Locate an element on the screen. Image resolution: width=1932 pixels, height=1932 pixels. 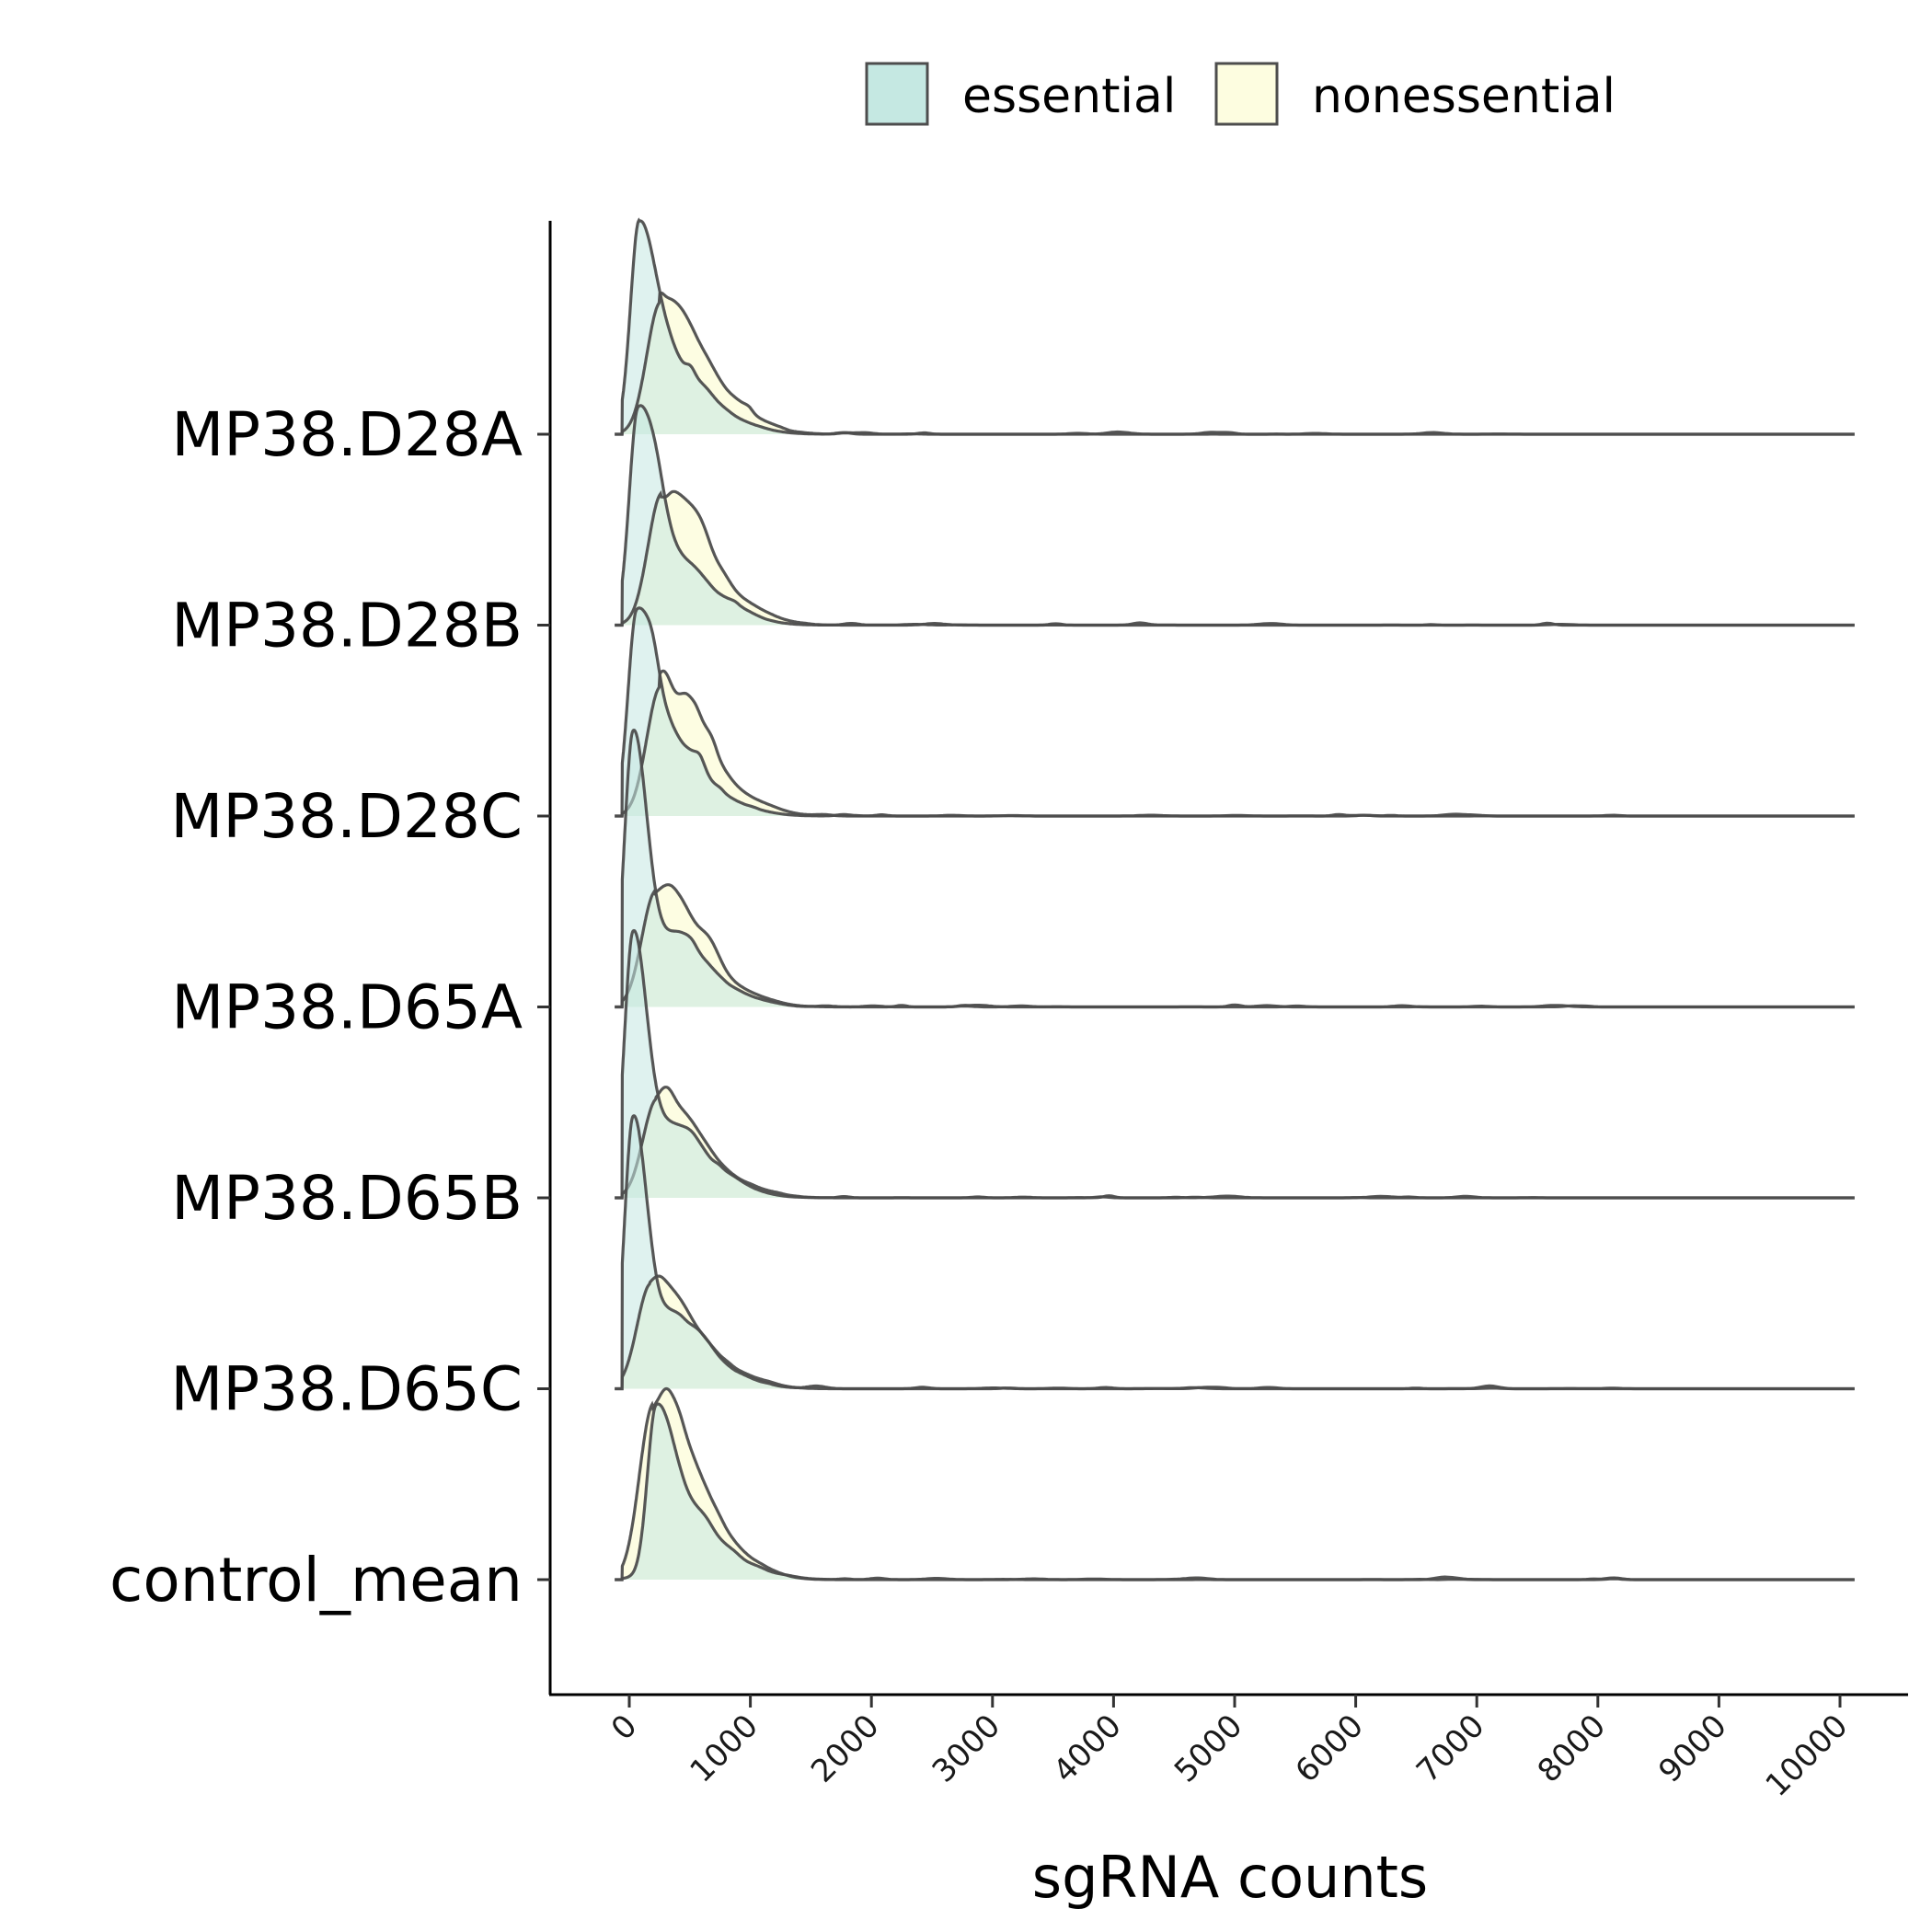
y-tick-label: control_mean is located at coordinates (316, 1580).